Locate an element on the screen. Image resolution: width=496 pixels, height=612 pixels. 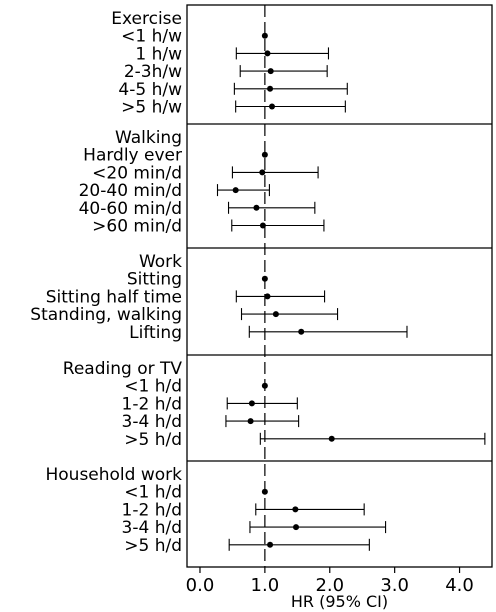
row-label: 20-40 min/d is located at coordinates (130, 191).